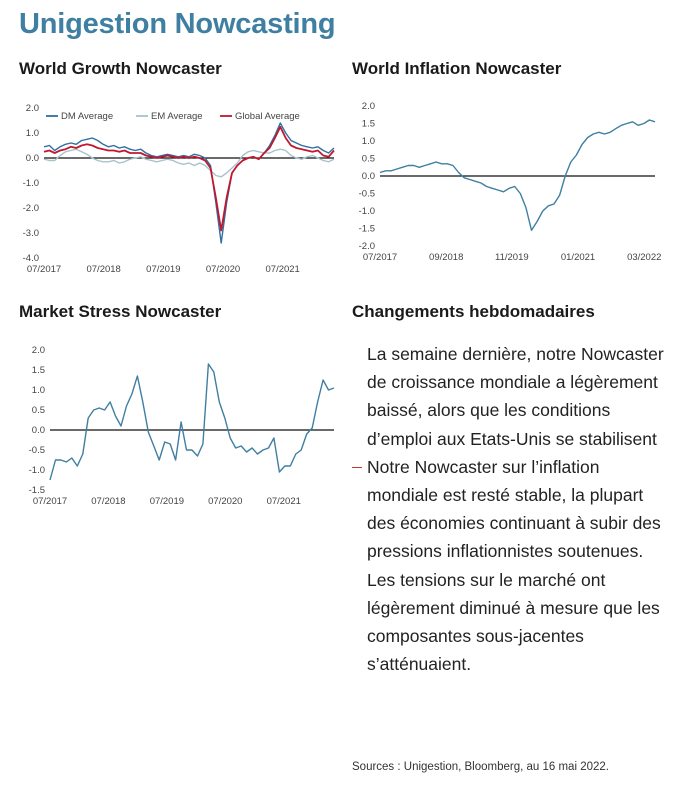  Describe the element at coordinates (512, 257) in the screenshot. I see `x-tick-label: 11/2019` at that location.